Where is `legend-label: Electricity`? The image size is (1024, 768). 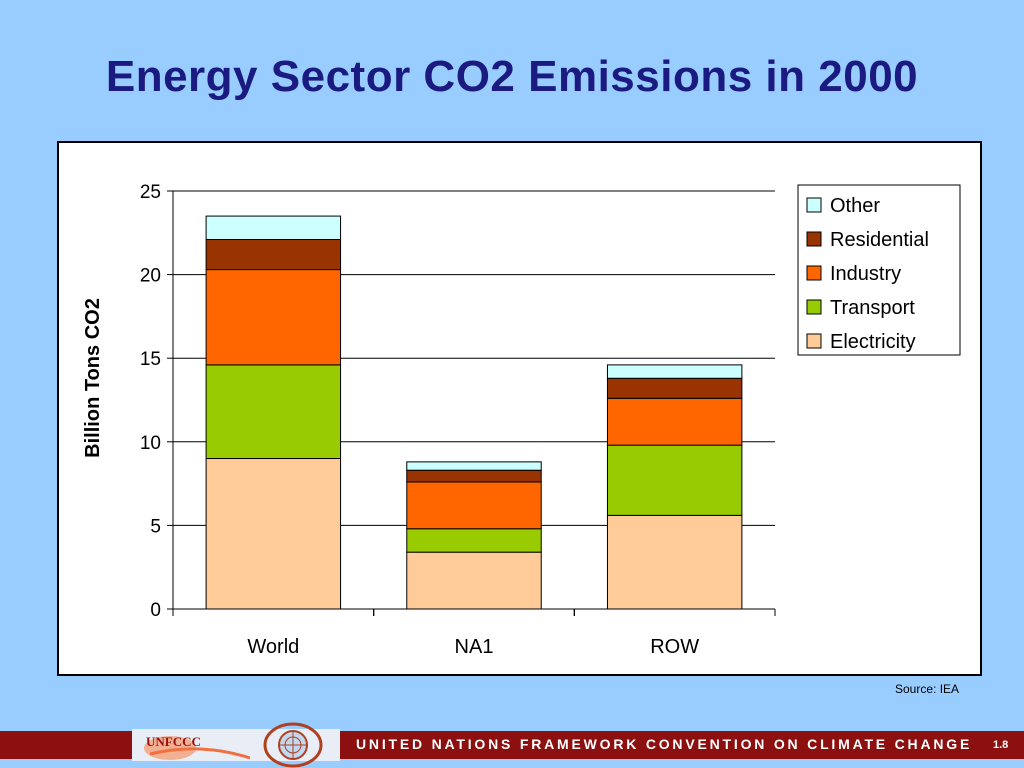 legend-label: Electricity is located at coordinates (873, 342).